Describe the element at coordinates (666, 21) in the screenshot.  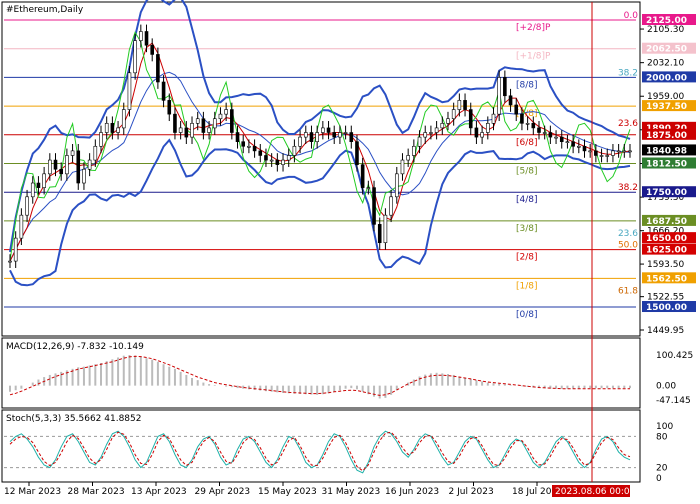
I see `price-tag-label: 2125.00` at that location.